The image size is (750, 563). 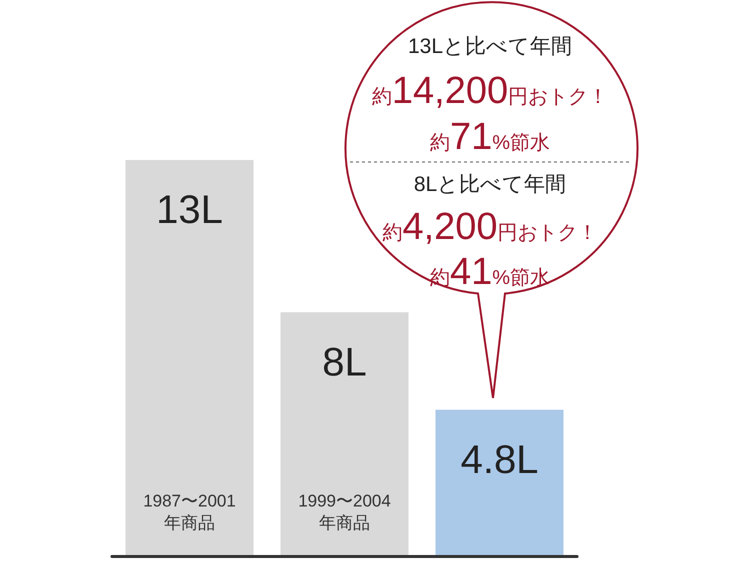 What do you see at coordinates (344, 362) in the screenshot?
I see `data-label: 8L` at bounding box center [344, 362].